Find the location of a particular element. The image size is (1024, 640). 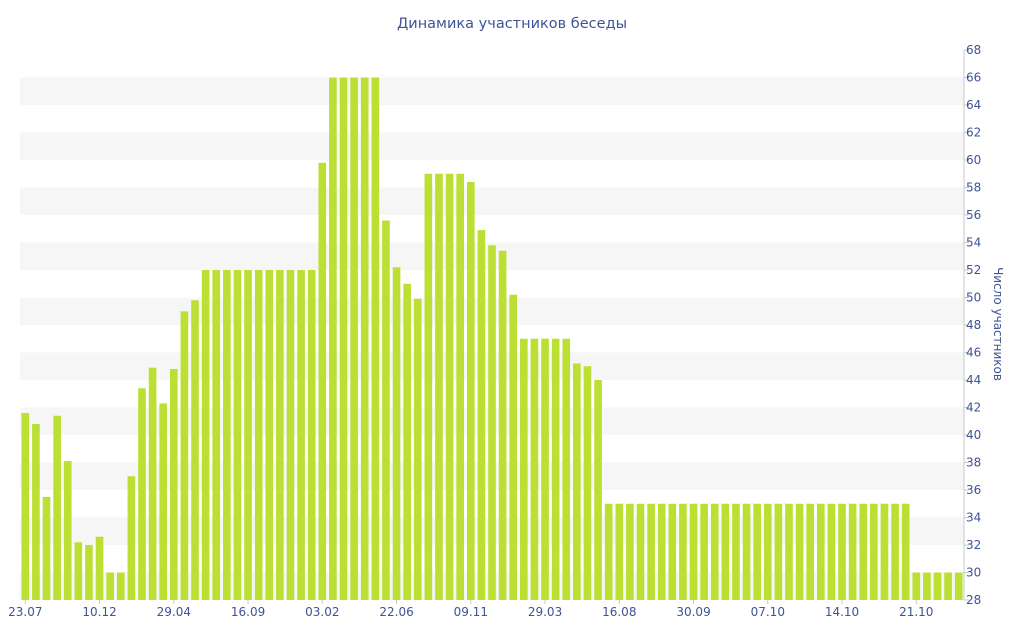

x-tick-label: 03.02 is located at coordinates (322, 612).